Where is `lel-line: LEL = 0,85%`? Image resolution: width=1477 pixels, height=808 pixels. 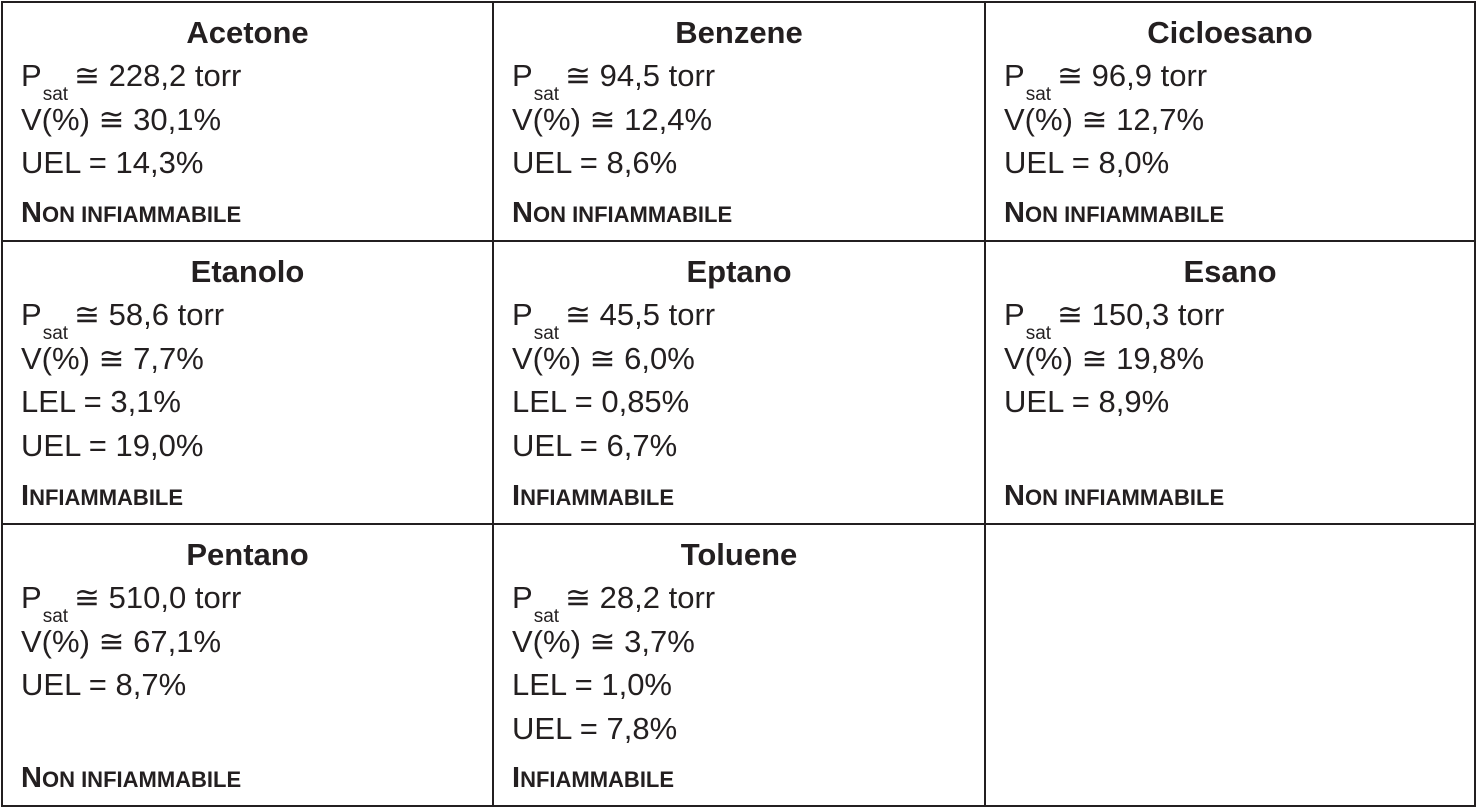
lel-line: LEL = 0,85% is located at coordinates (601, 401).